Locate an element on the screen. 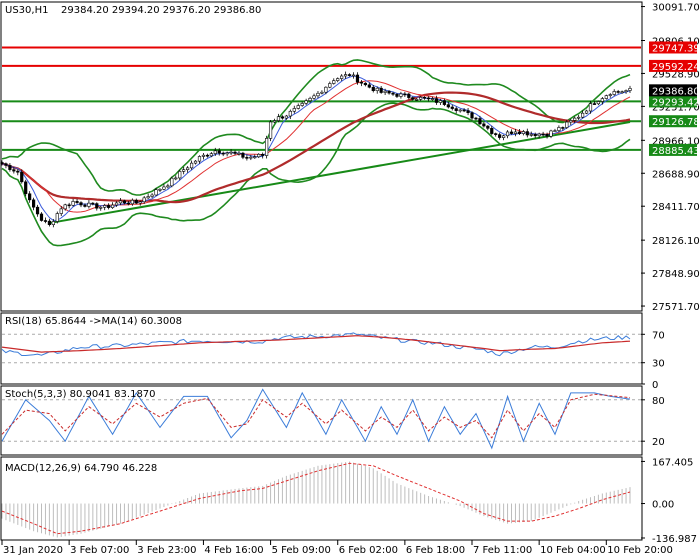 This screenshot has width=700, height=560. stoch-y-label: 20 is located at coordinates (658, 442).